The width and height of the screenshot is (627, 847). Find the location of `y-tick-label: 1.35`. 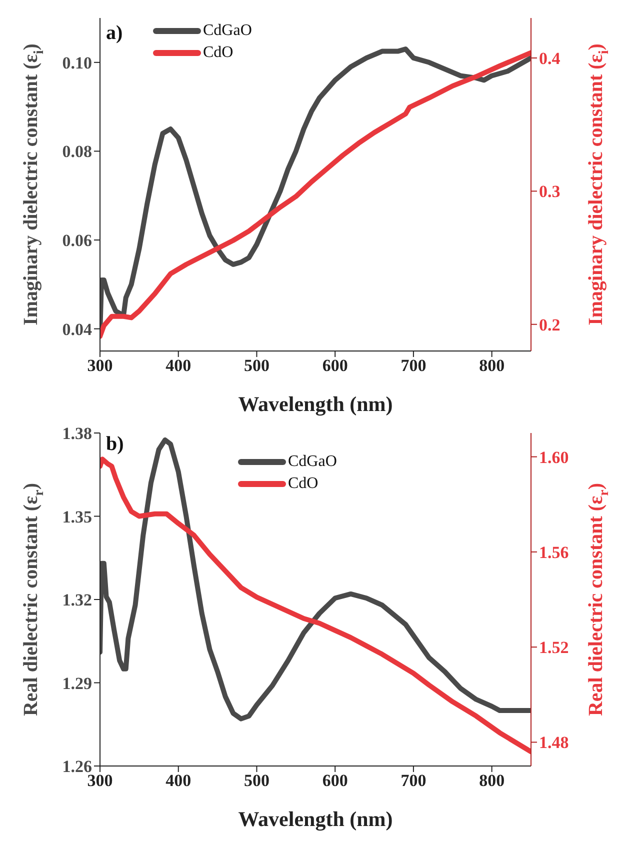

y-tick-label: 1.35 is located at coordinates (77, 516).